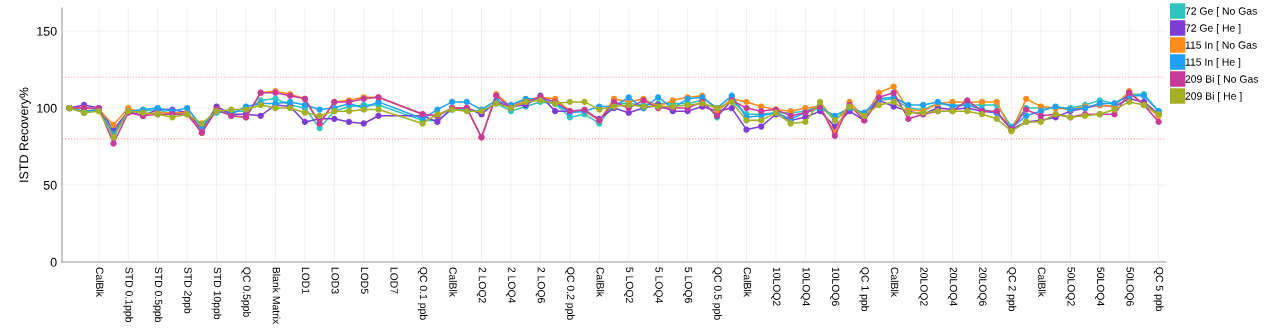 Image resolution: width=1269 pixels, height=335 pixels. What do you see at coordinates (835, 286) in the screenshot?
I see `x-tick-label: 10LOQ6` at bounding box center [835, 286].